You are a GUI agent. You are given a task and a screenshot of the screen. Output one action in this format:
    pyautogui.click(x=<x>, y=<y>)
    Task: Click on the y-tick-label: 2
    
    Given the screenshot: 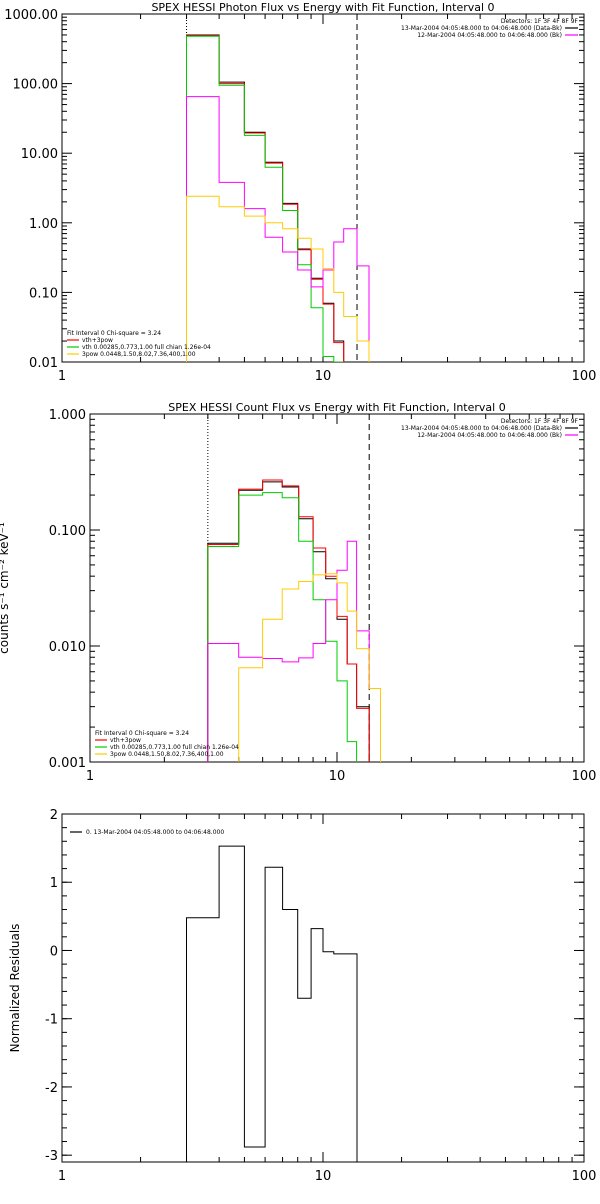 What is the action you would take?
    pyautogui.click(x=54, y=815)
    